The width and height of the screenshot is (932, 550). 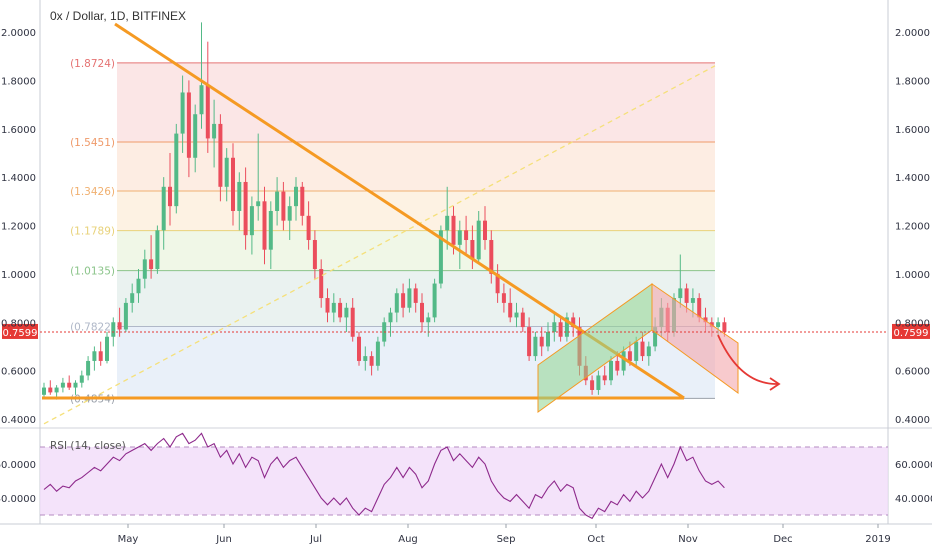 I want to click on rsi-tick-label-right: 60.0000, so click(x=913, y=465).